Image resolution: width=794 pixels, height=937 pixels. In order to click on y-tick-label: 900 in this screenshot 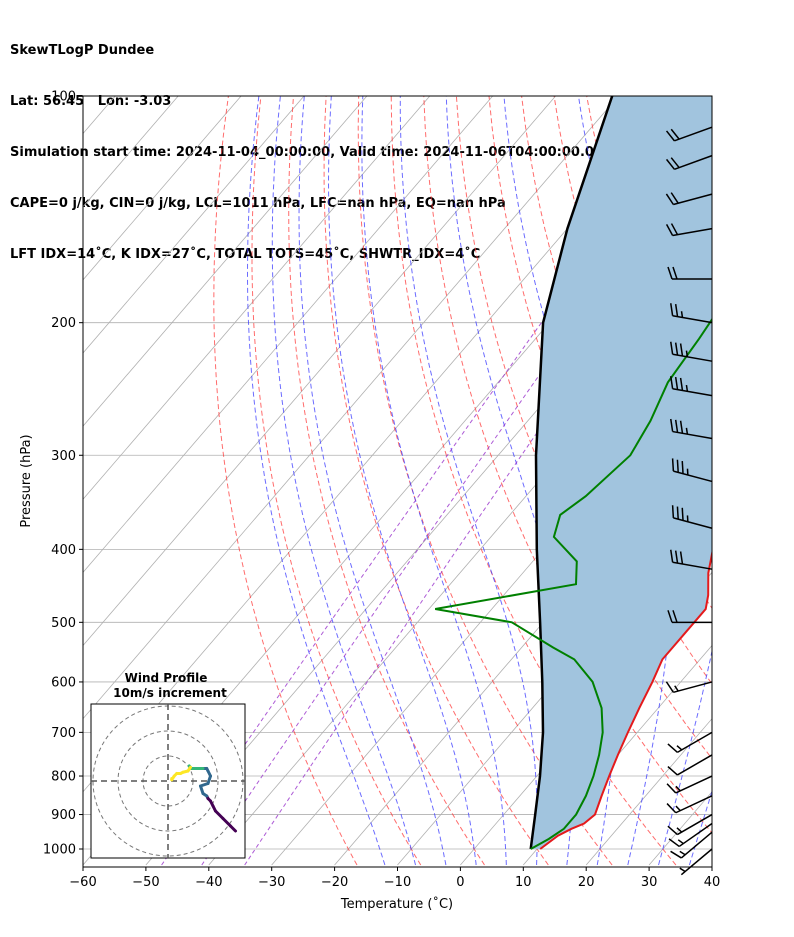, I will do `click(63, 815)`.